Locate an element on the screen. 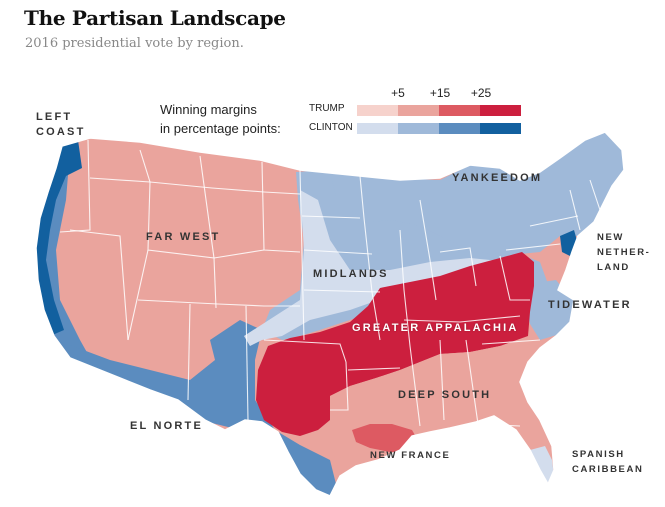 The height and width of the screenshot is (507, 665). region-label-line: LAND is located at coordinates (613, 267).